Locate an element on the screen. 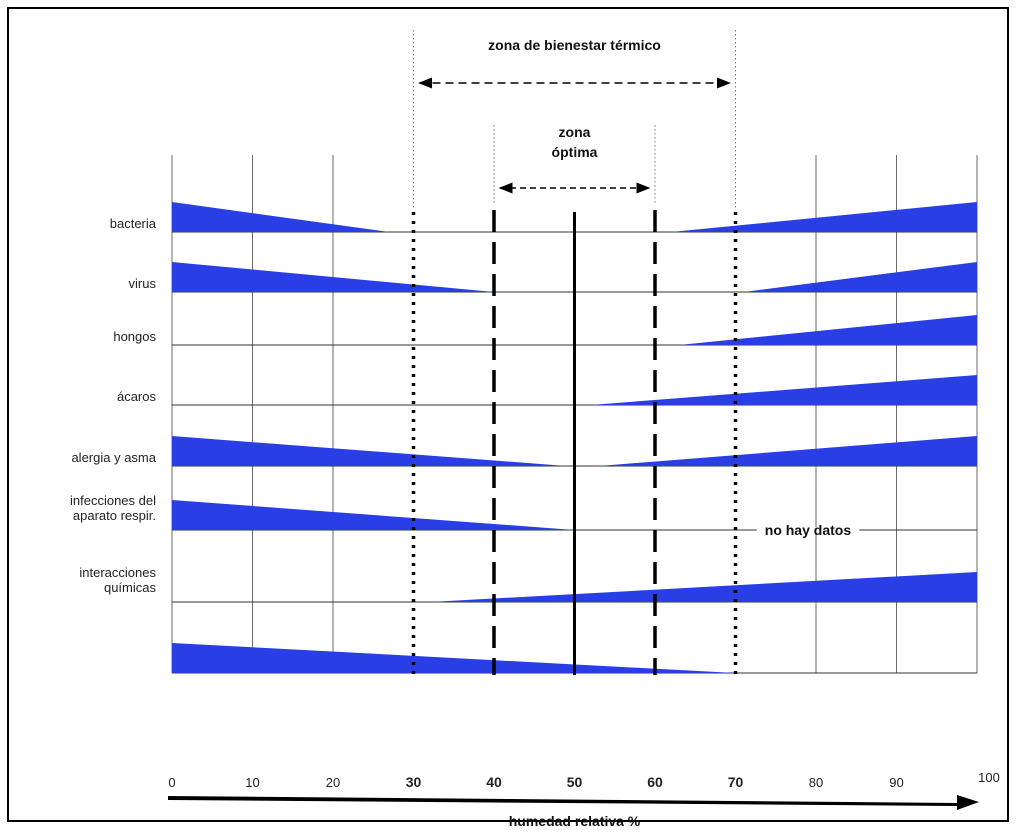 Image resolution: width=1018 pixels, height=832 pixels. tick-label-10: 10 is located at coordinates (252, 782).